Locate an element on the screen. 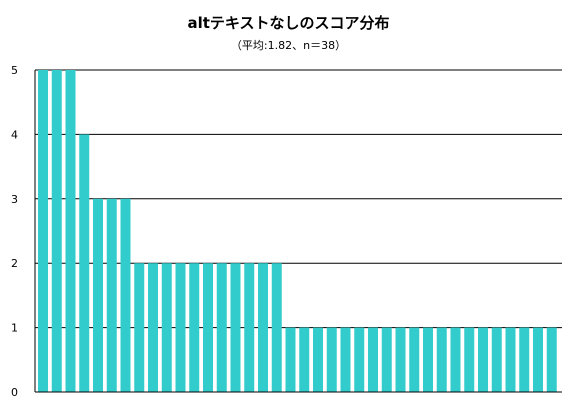 The height and width of the screenshot is (417, 577). chart-subtitle: （平均:1.82、n＝38） is located at coordinates (288, 45).